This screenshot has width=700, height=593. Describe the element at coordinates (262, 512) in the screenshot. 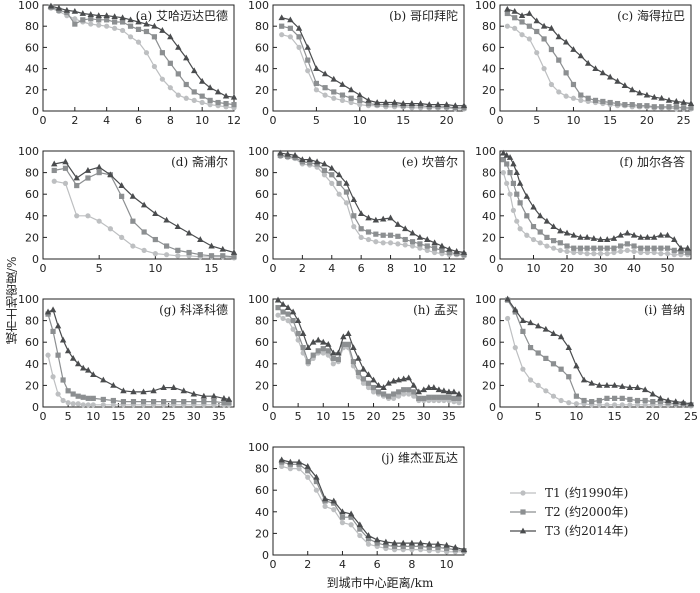

I see `y-tick-label: 40` at that location.